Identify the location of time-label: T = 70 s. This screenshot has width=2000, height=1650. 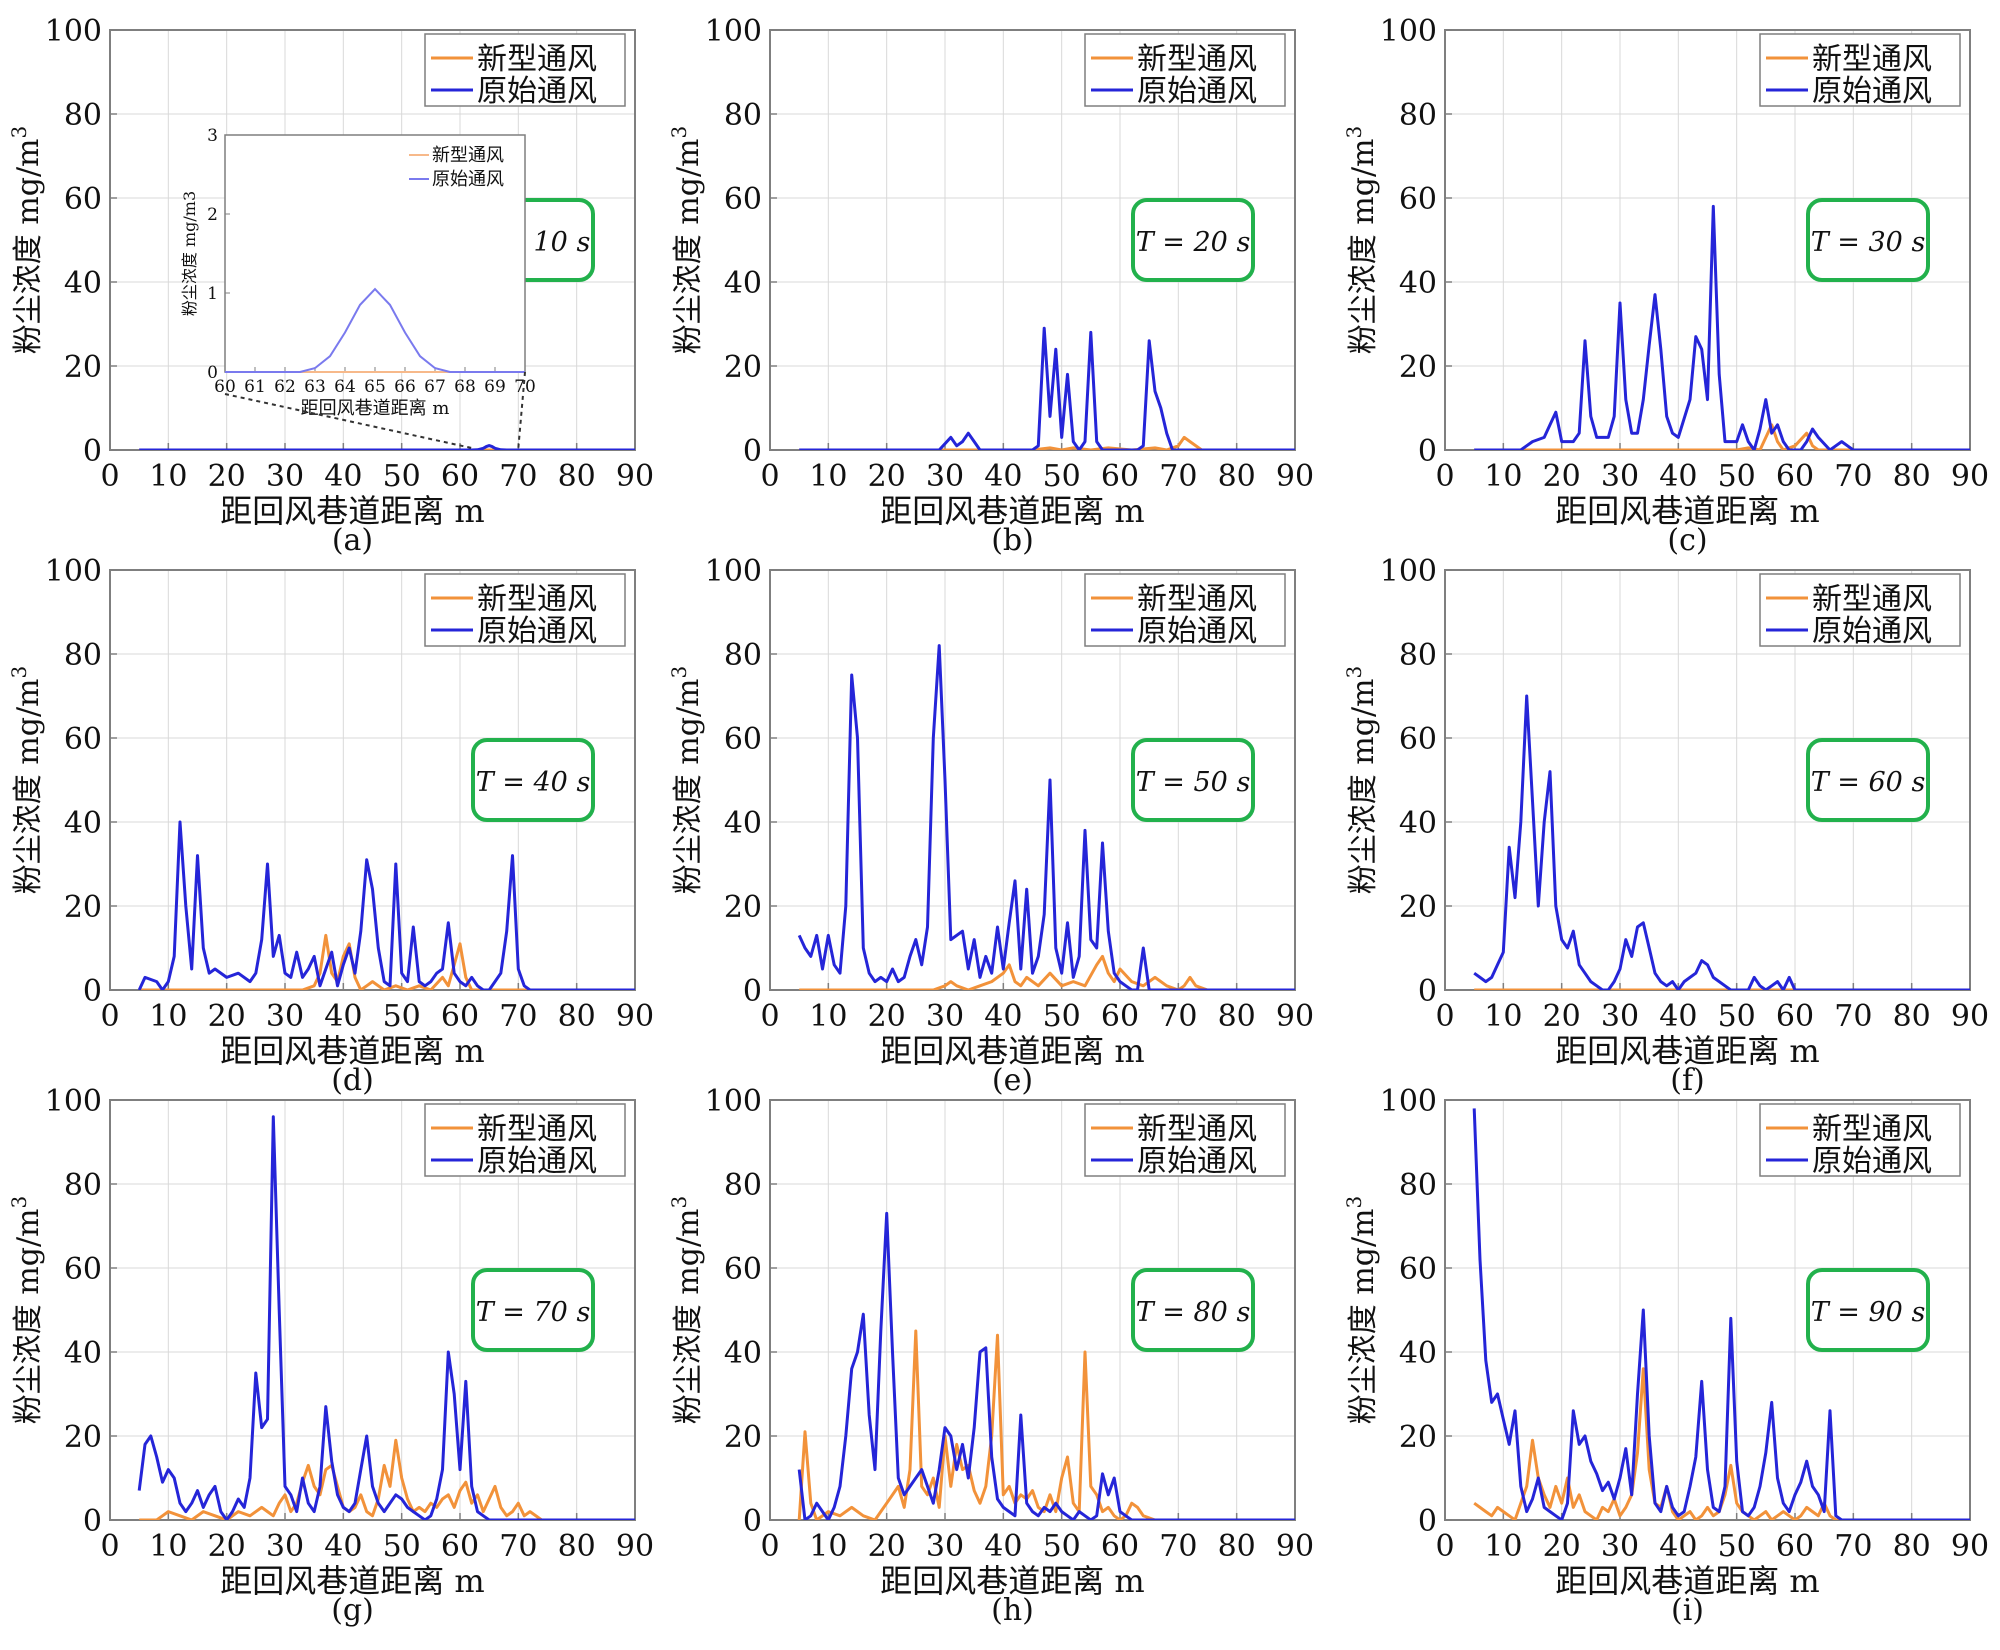
(533, 1312).